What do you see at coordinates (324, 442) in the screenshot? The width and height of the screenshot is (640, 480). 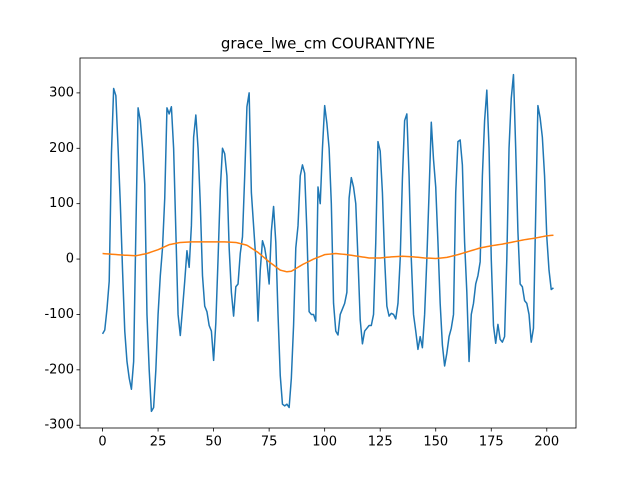 I see `x-tick-label: 100` at bounding box center [324, 442].